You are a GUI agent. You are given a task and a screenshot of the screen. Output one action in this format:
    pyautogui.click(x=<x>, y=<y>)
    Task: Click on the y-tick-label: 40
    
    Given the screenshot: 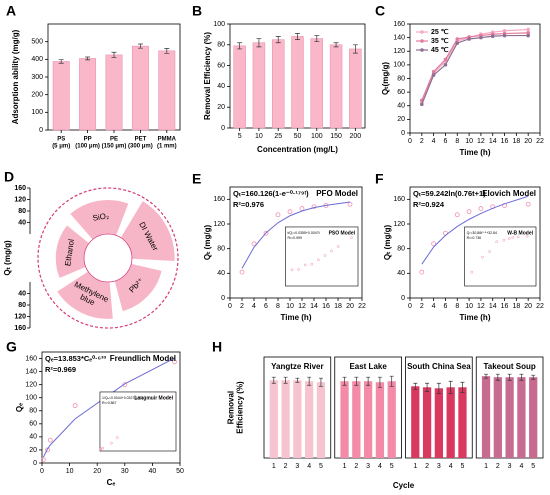 What is the action you would take?
    pyautogui.click(x=221, y=273)
    